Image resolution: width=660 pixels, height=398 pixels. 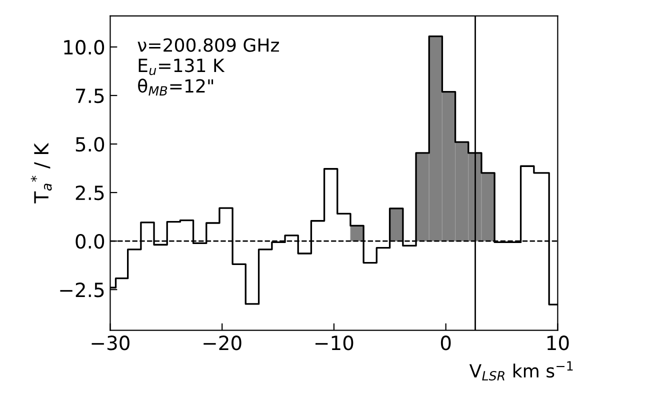 What do you see at coordinates (90, 192) in the screenshot?
I see `y-tick-label: 2.5` at bounding box center [90, 192].